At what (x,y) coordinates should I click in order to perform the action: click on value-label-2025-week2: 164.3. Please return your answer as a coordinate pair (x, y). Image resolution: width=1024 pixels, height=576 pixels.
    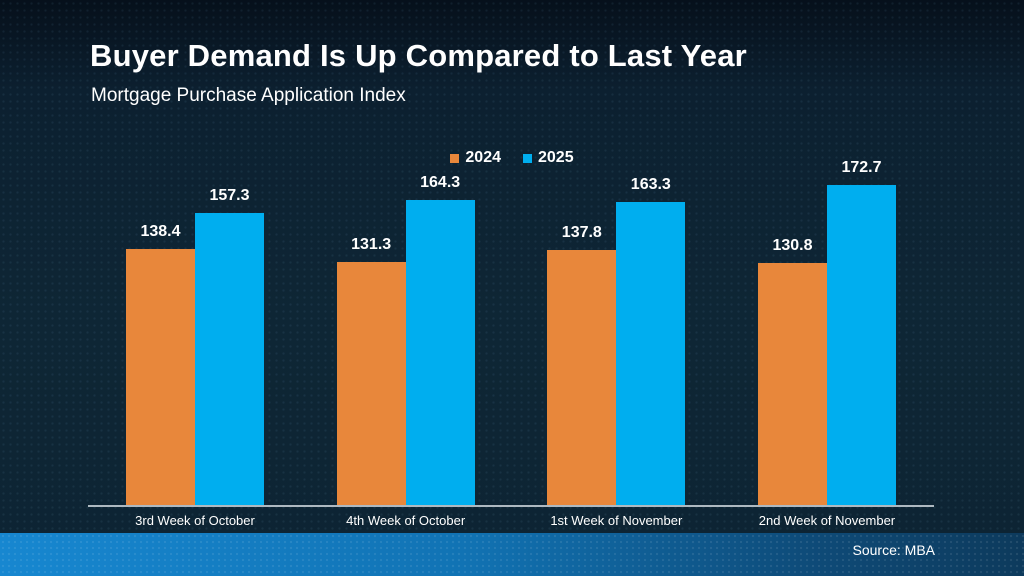
    Looking at the image, I should click on (440, 182).